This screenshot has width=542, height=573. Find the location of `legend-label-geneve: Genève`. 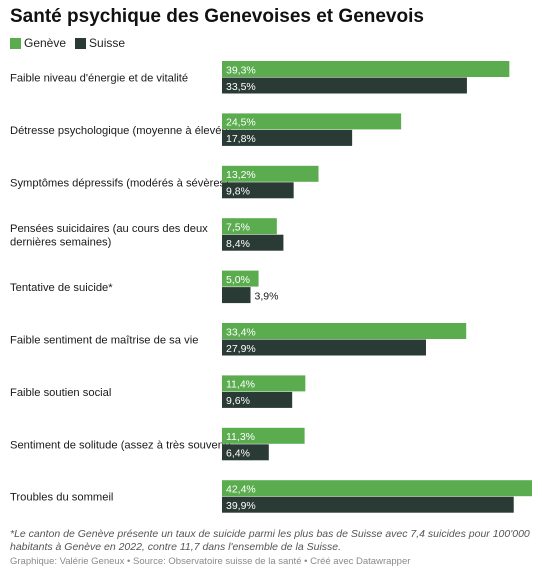

legend-label-geneve: Genève is located at coordinates (45, 43).